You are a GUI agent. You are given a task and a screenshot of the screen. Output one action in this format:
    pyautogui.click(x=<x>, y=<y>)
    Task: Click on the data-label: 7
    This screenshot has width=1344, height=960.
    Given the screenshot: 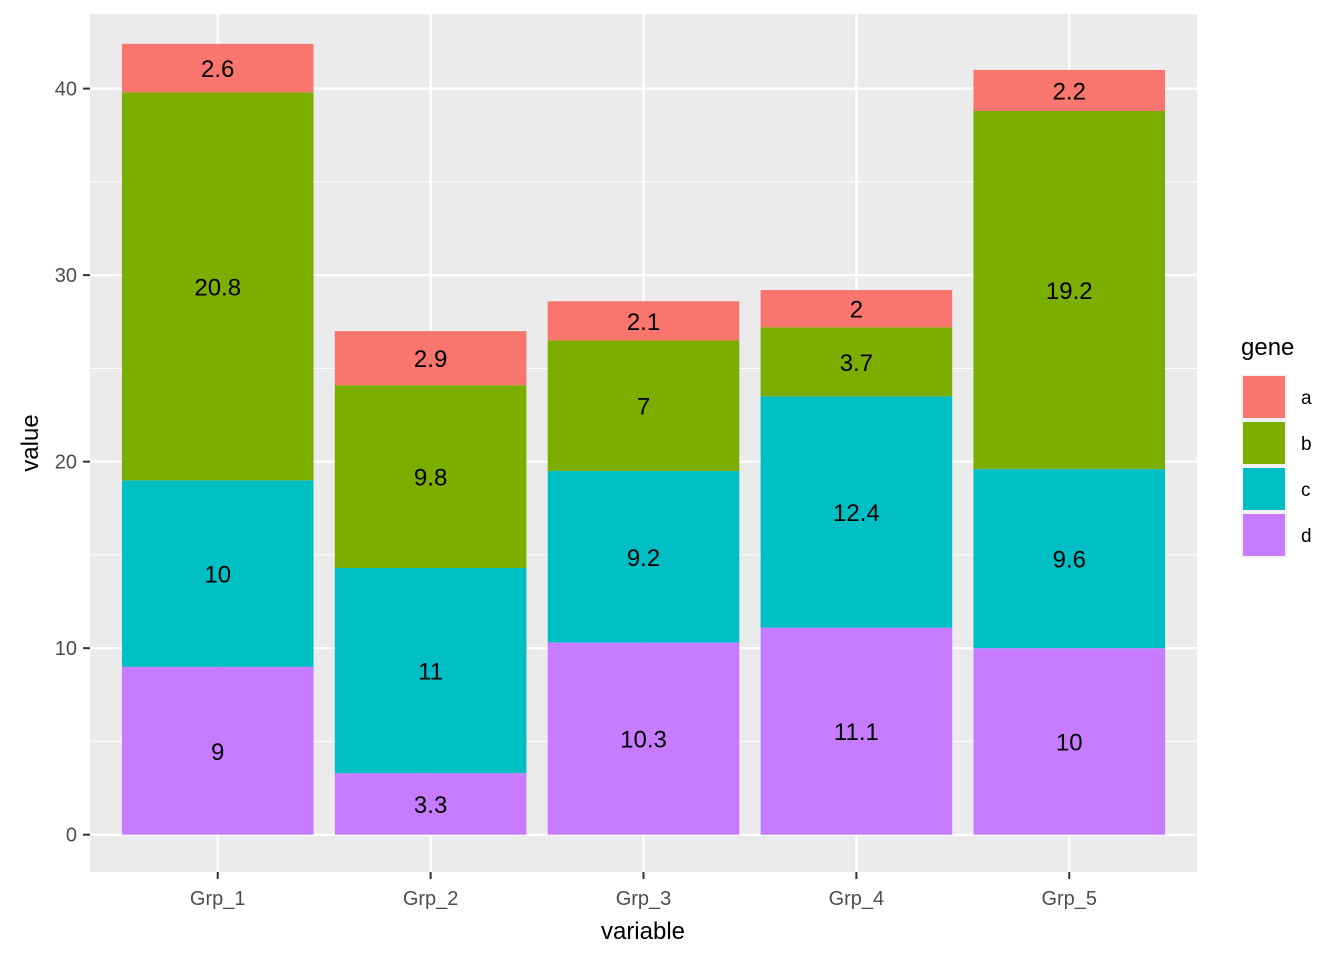 What is the action you would take?
    pyautogui.click(x=643, y=407)
    